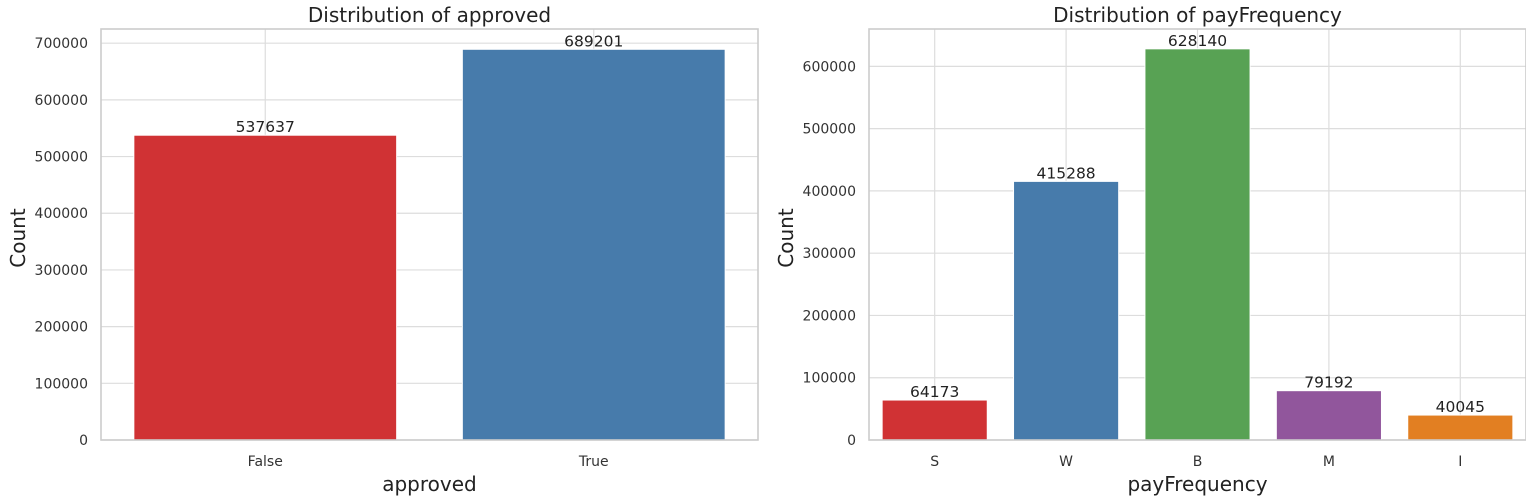 The height and width of the screenshot is (499, 1526). Describe the element at coordinates (1198, 462) in the screenshot. I see `payfrequency-x-tick-label: B` at that location.